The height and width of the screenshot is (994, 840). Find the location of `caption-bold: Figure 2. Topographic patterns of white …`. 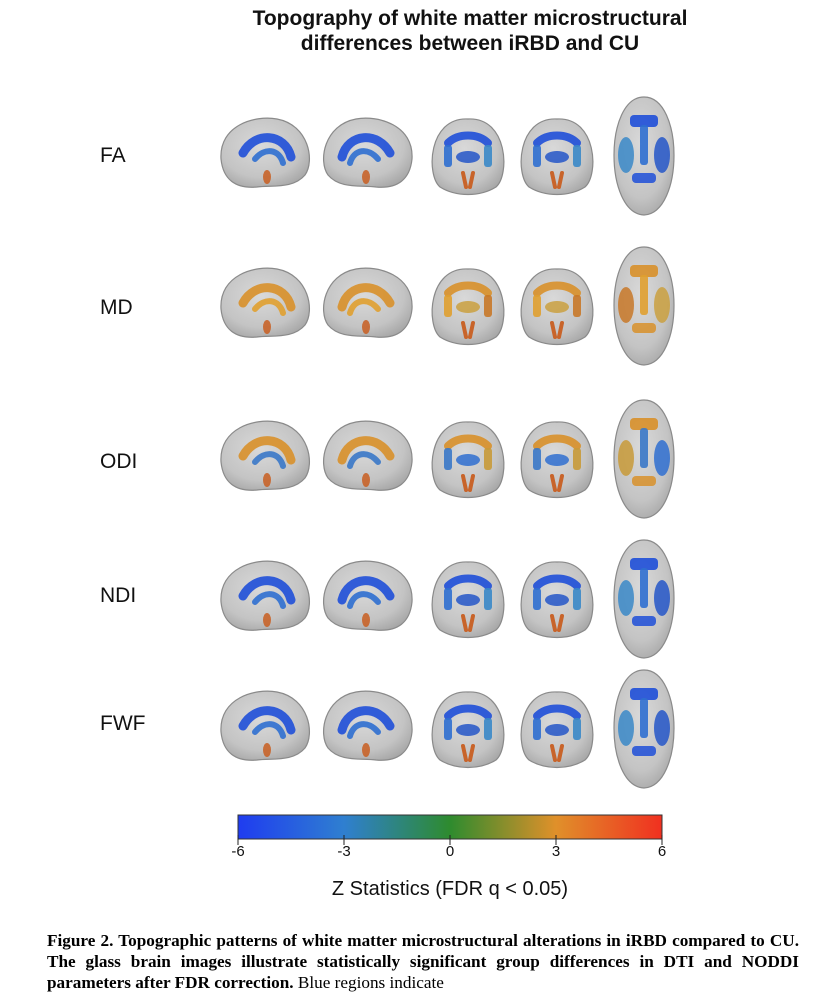

caption-bold: Figure 2. Topographic patterns of white … is located at coordinates (423, 961).